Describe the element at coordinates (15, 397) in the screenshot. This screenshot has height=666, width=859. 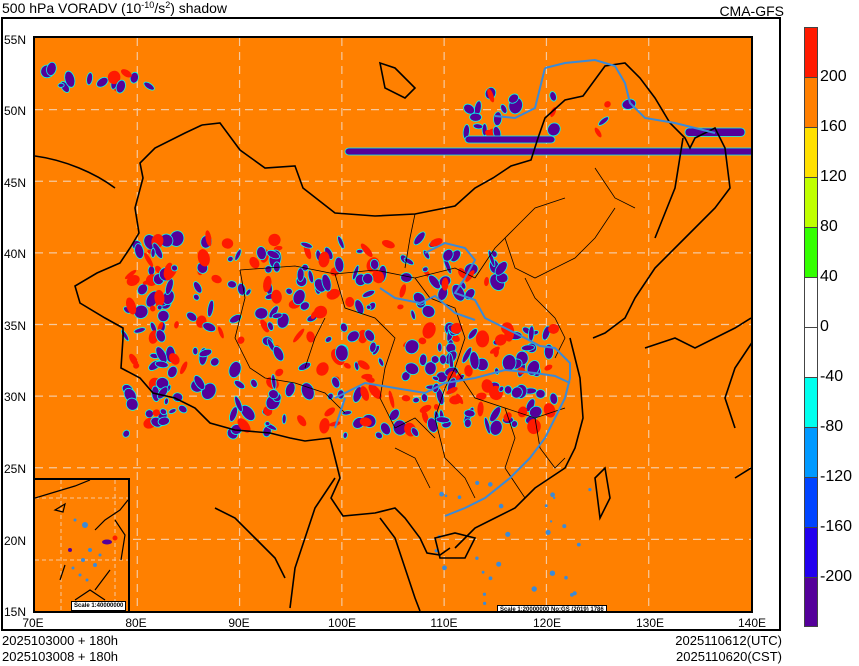
I see `lat-label: 30N` at that location.